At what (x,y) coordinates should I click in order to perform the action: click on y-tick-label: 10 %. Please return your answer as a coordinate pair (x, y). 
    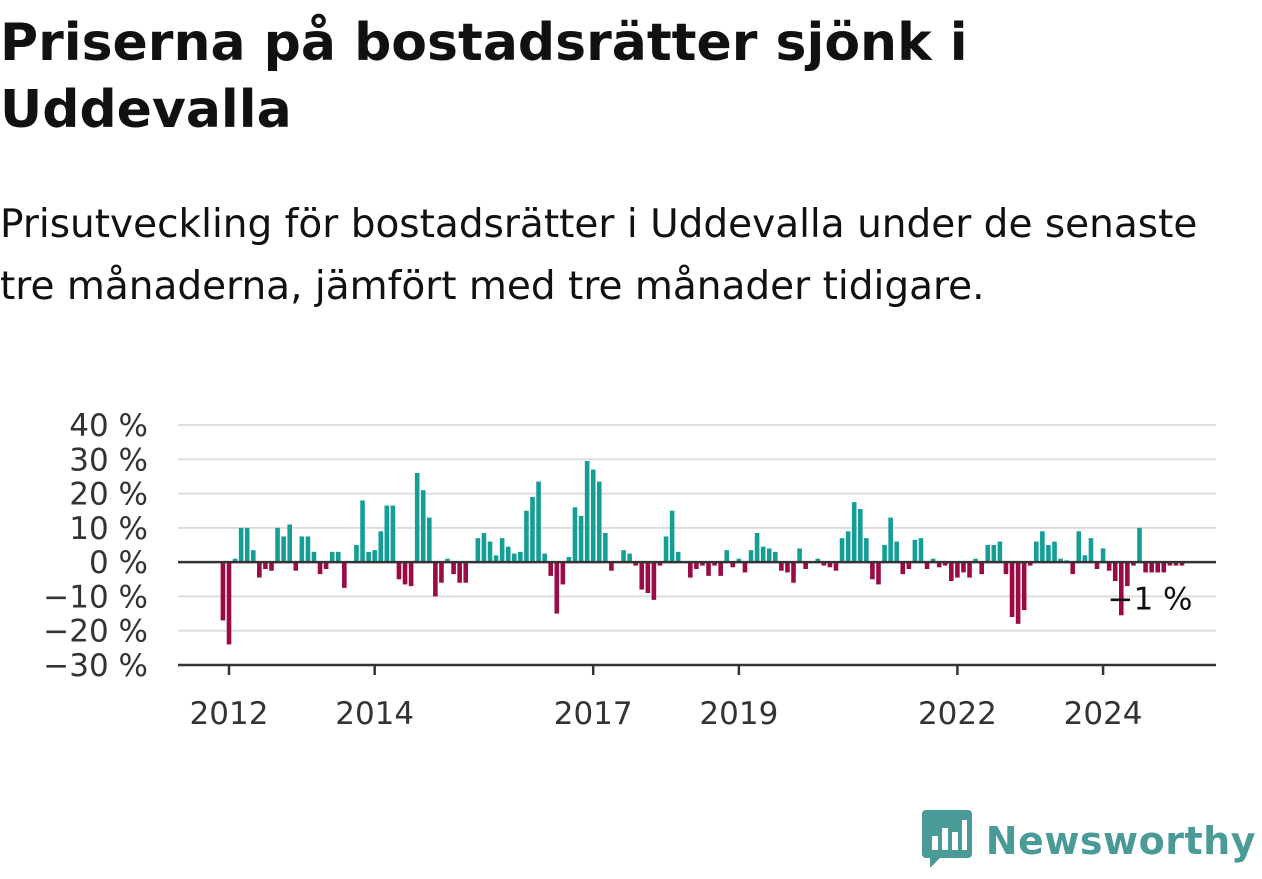
    Looking at the image, I should click on (108, 529).